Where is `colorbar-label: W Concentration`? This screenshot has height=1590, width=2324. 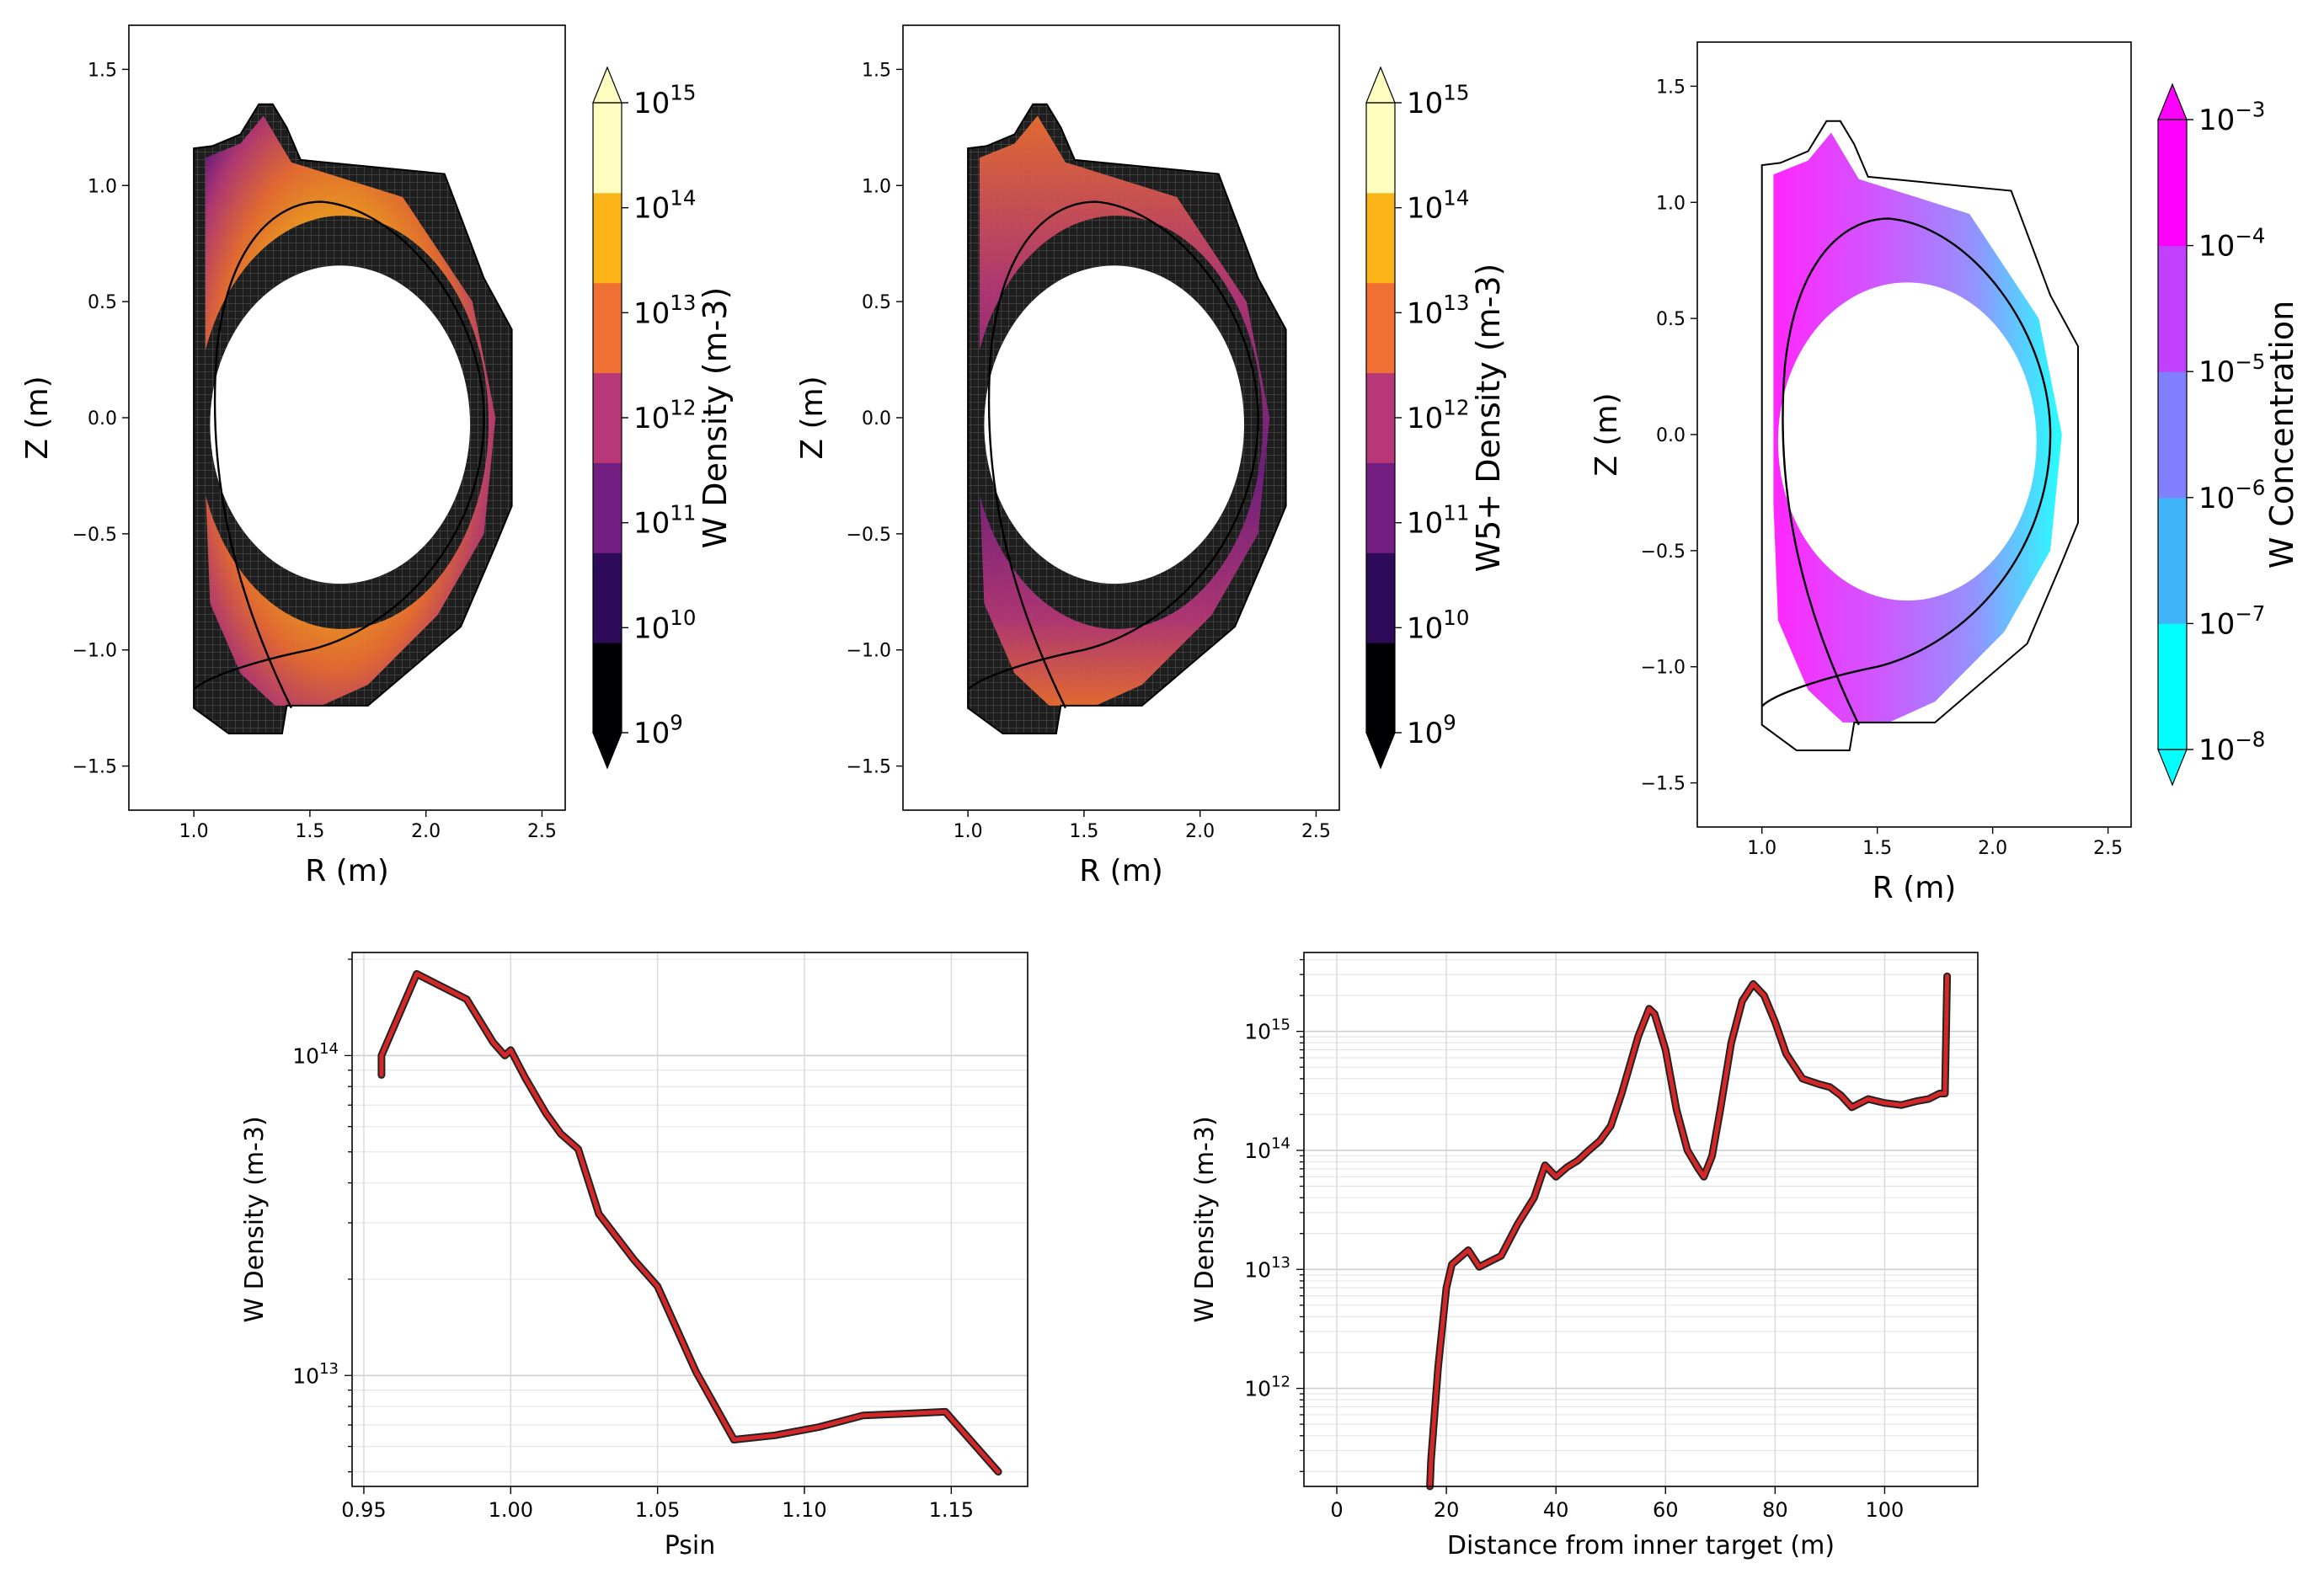
colorbar-label: W Concentration is located at coordinates (2281, 434).